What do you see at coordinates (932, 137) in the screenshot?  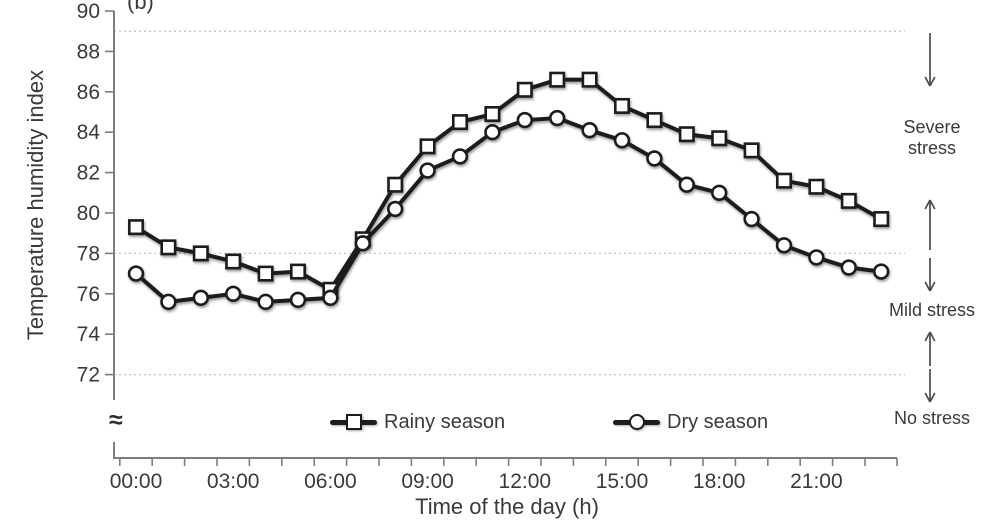 I see `severe-stress-label: Severe stress` at bounding box center [932, 137].